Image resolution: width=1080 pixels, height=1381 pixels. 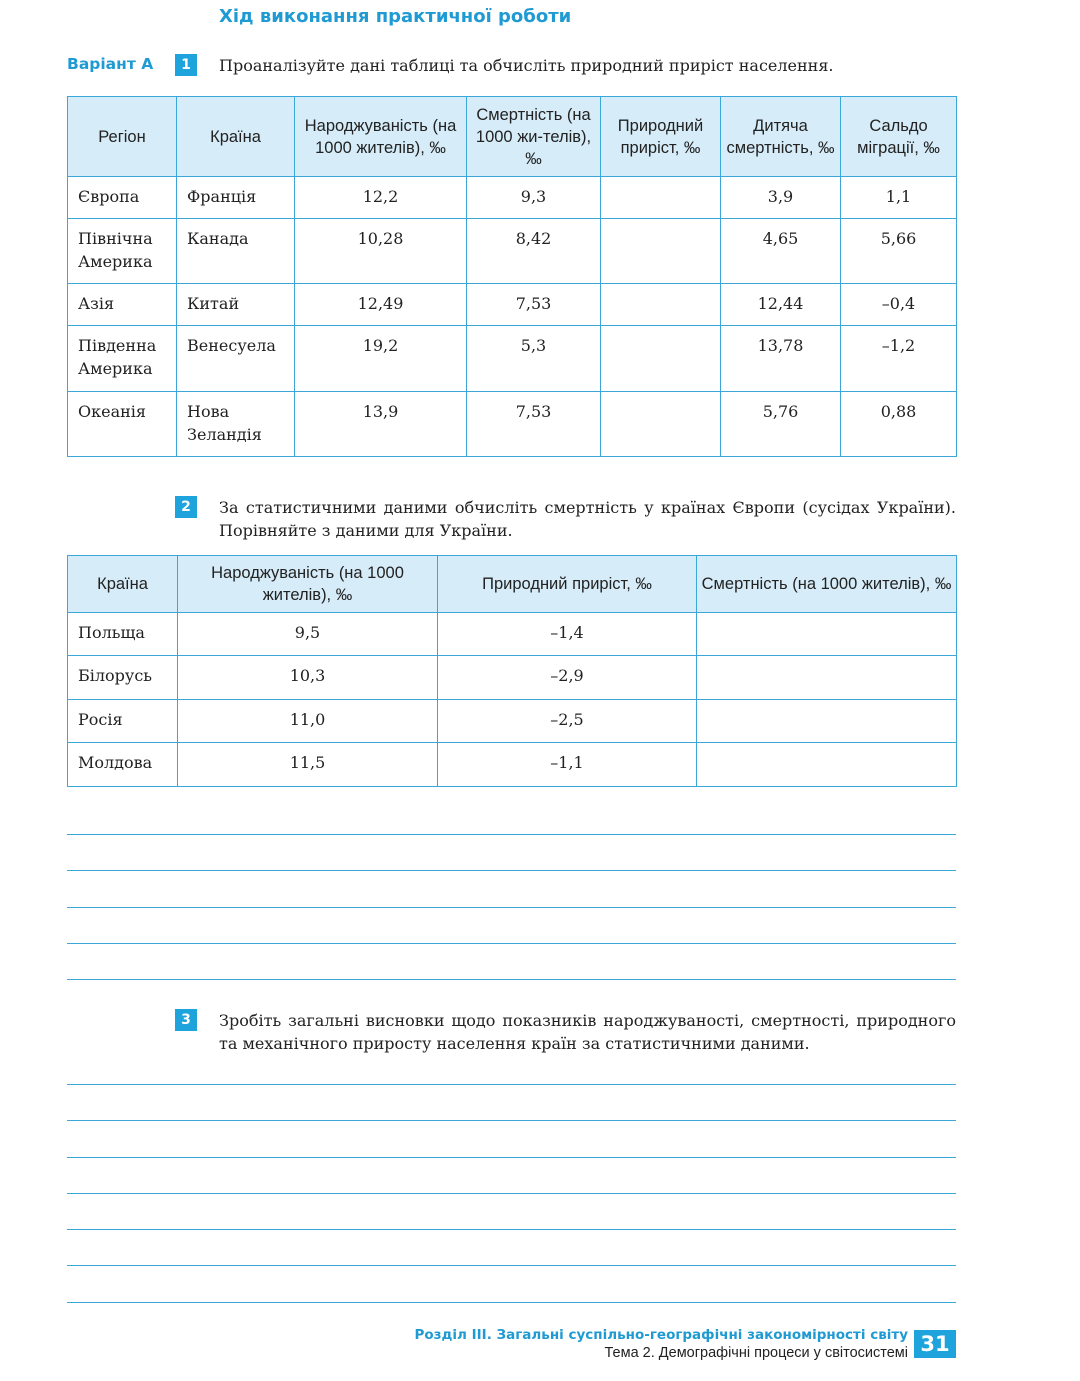 What do you see at coordinates (235, 358) in the screenshot?
I see `table-cell: Венесуела` at bounding box center [235, 358].